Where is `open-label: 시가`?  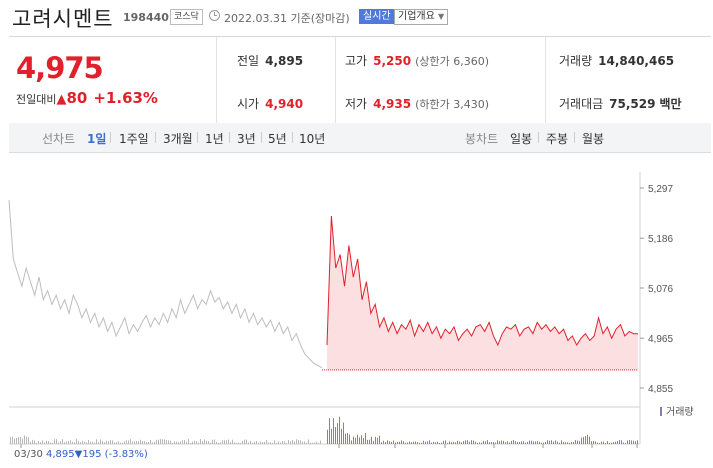
open-label: 시가 is located at coordinates (248, 104).